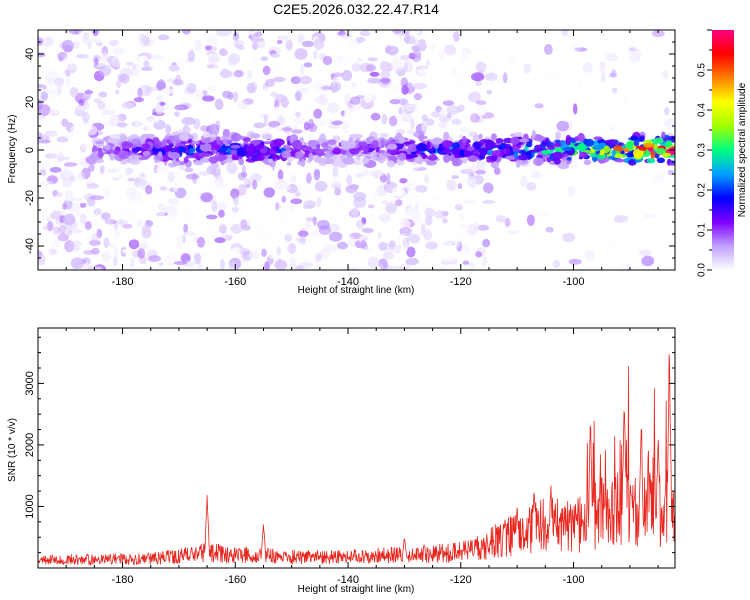 Image resolution: width=750 pixels, height=600 pixels. What do you see at coordinates (348, 282) in the screenshot?
I see `spectrogram-x-tick-label: -140` at bounding box center [348, 282].